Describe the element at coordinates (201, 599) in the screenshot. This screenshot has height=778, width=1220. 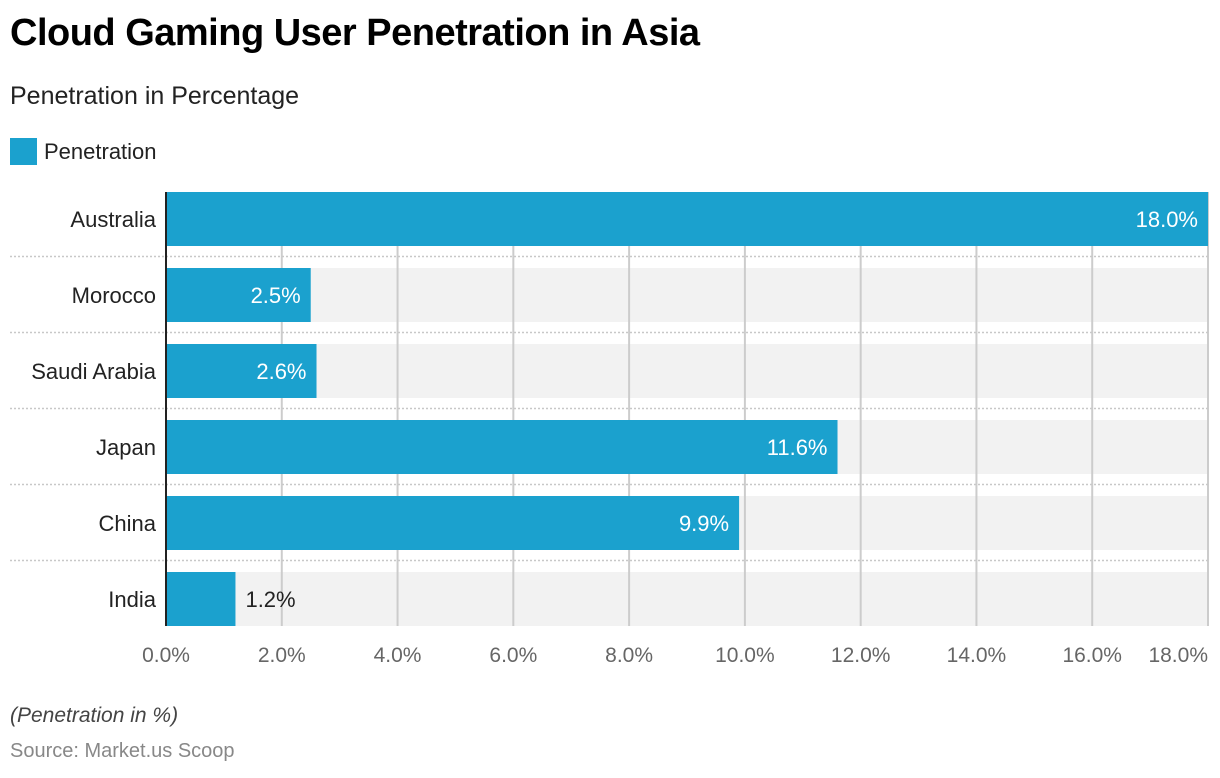
I see `bar-india` at that location.